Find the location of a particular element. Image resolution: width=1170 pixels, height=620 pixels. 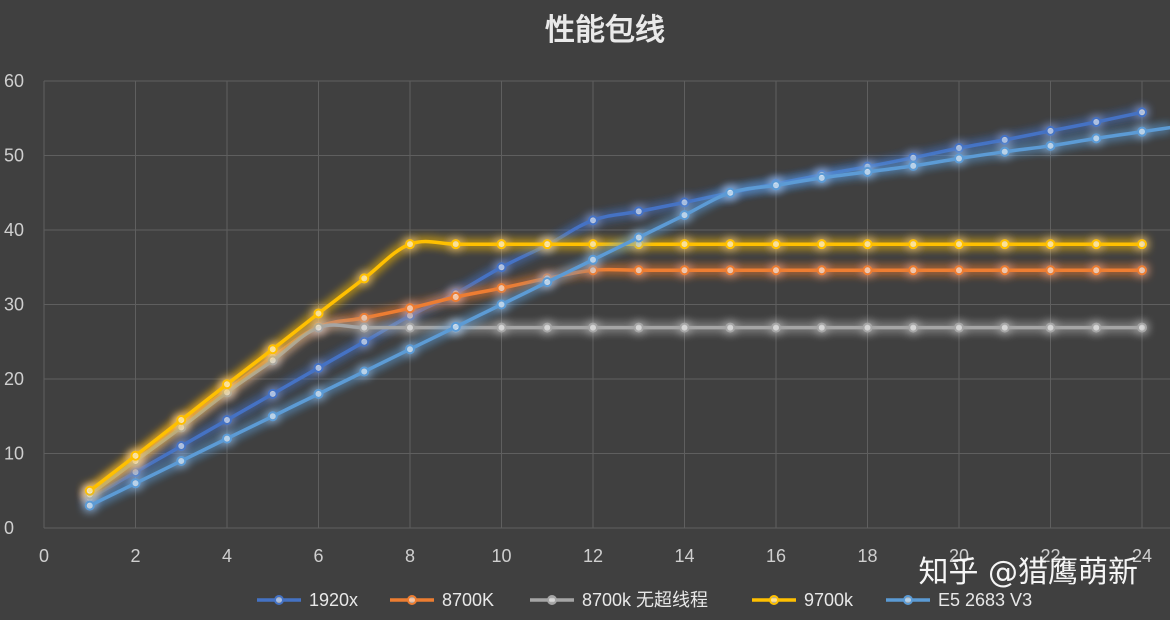

x-tick-label: 2 is located at coordinates (135, 556).